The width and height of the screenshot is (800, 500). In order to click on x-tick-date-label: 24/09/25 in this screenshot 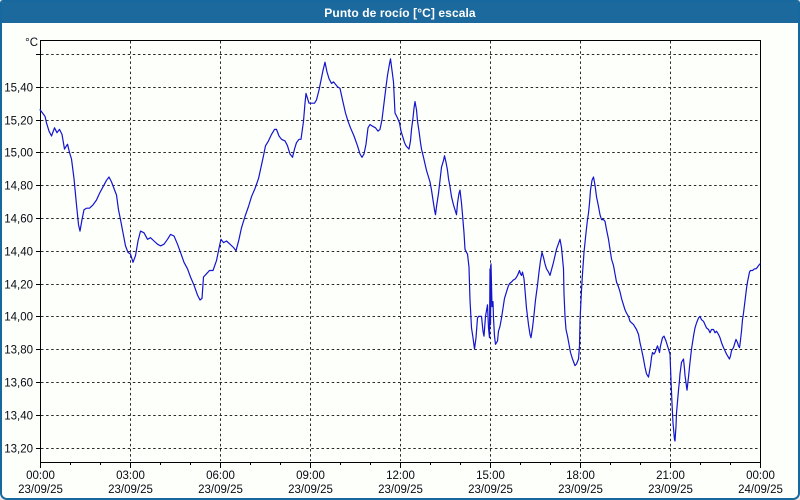, I will do `click(760, 490)`.